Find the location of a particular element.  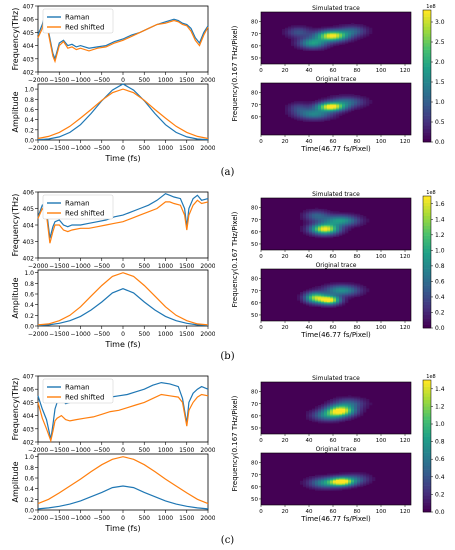

x-axis-label: Time(46.77 fs/Pixel) is located at coordinates (335, 335).